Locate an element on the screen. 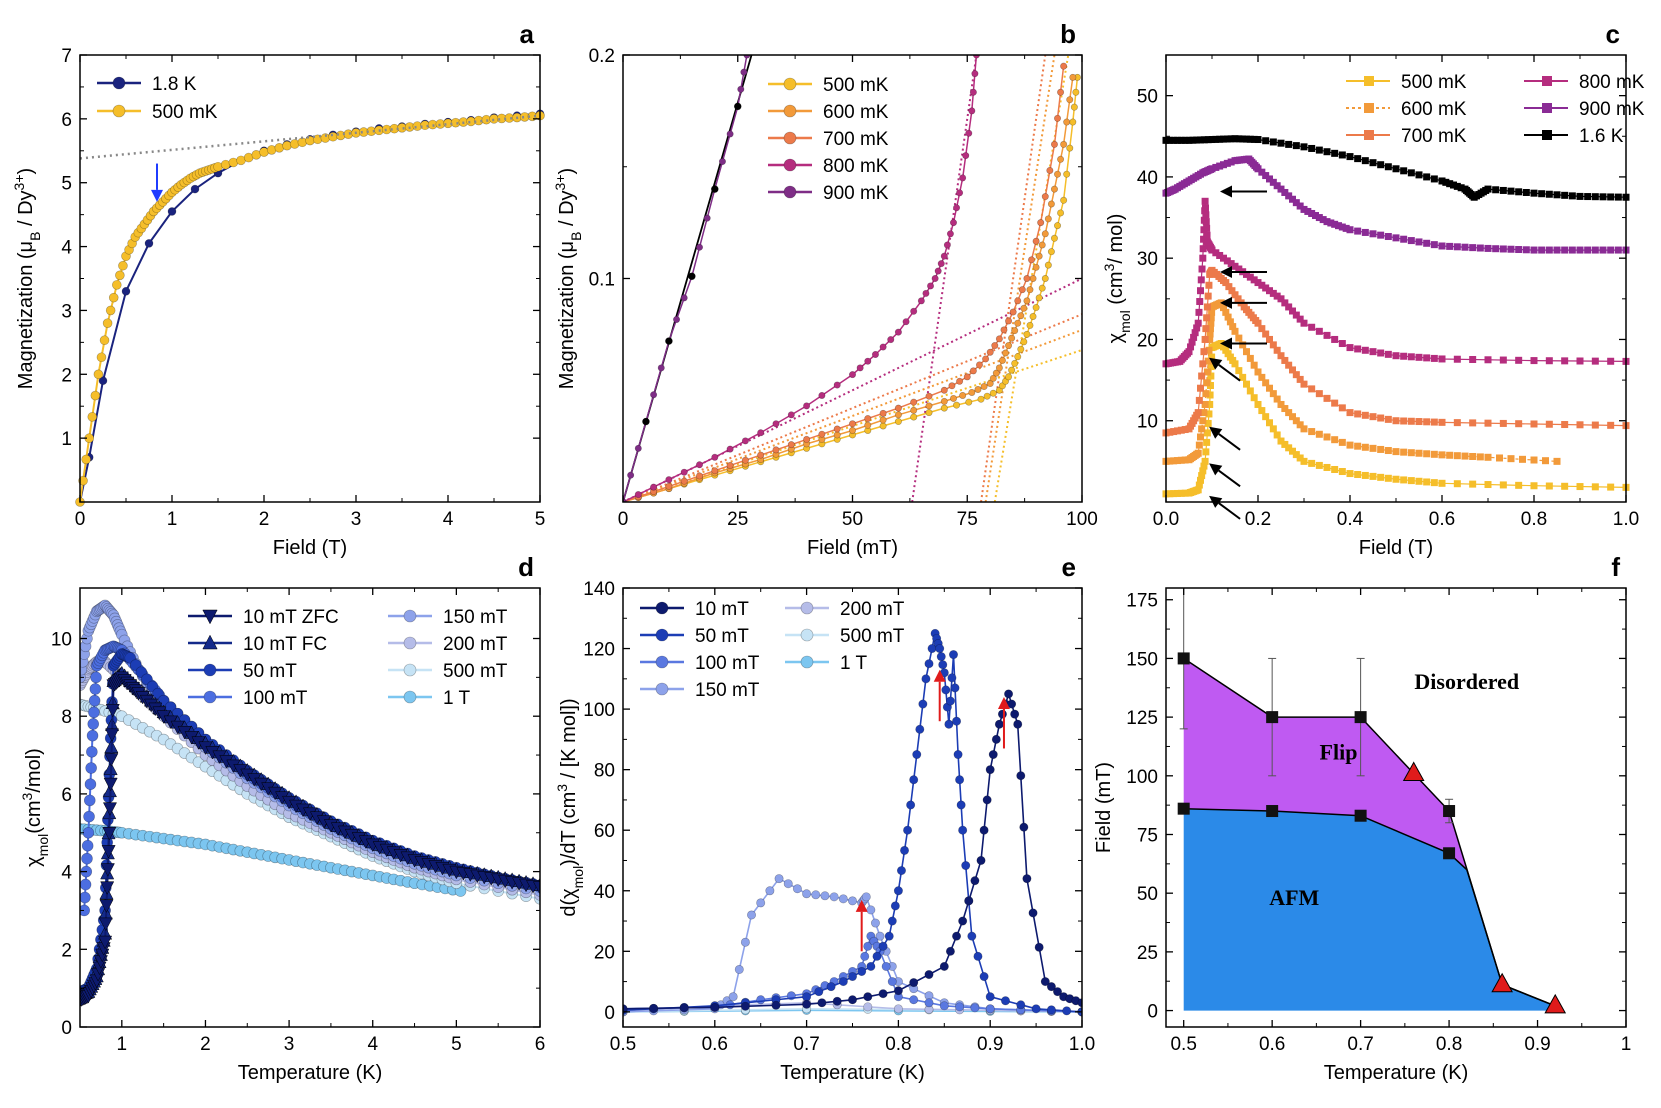  phase-point-square is located at coordinates (1272, 811).